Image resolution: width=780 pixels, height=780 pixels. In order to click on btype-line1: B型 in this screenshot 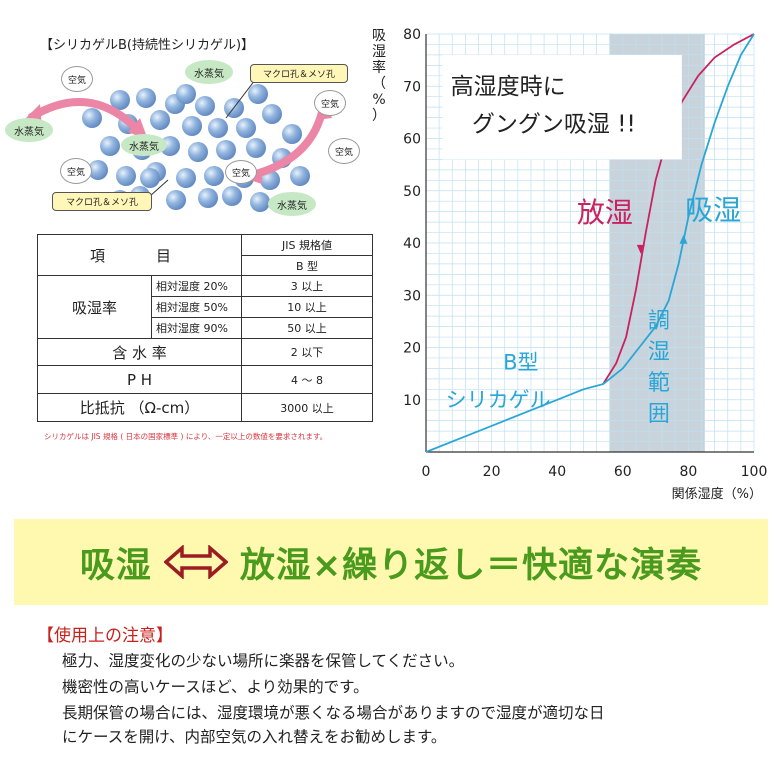, I will do `click(520, 362)`.